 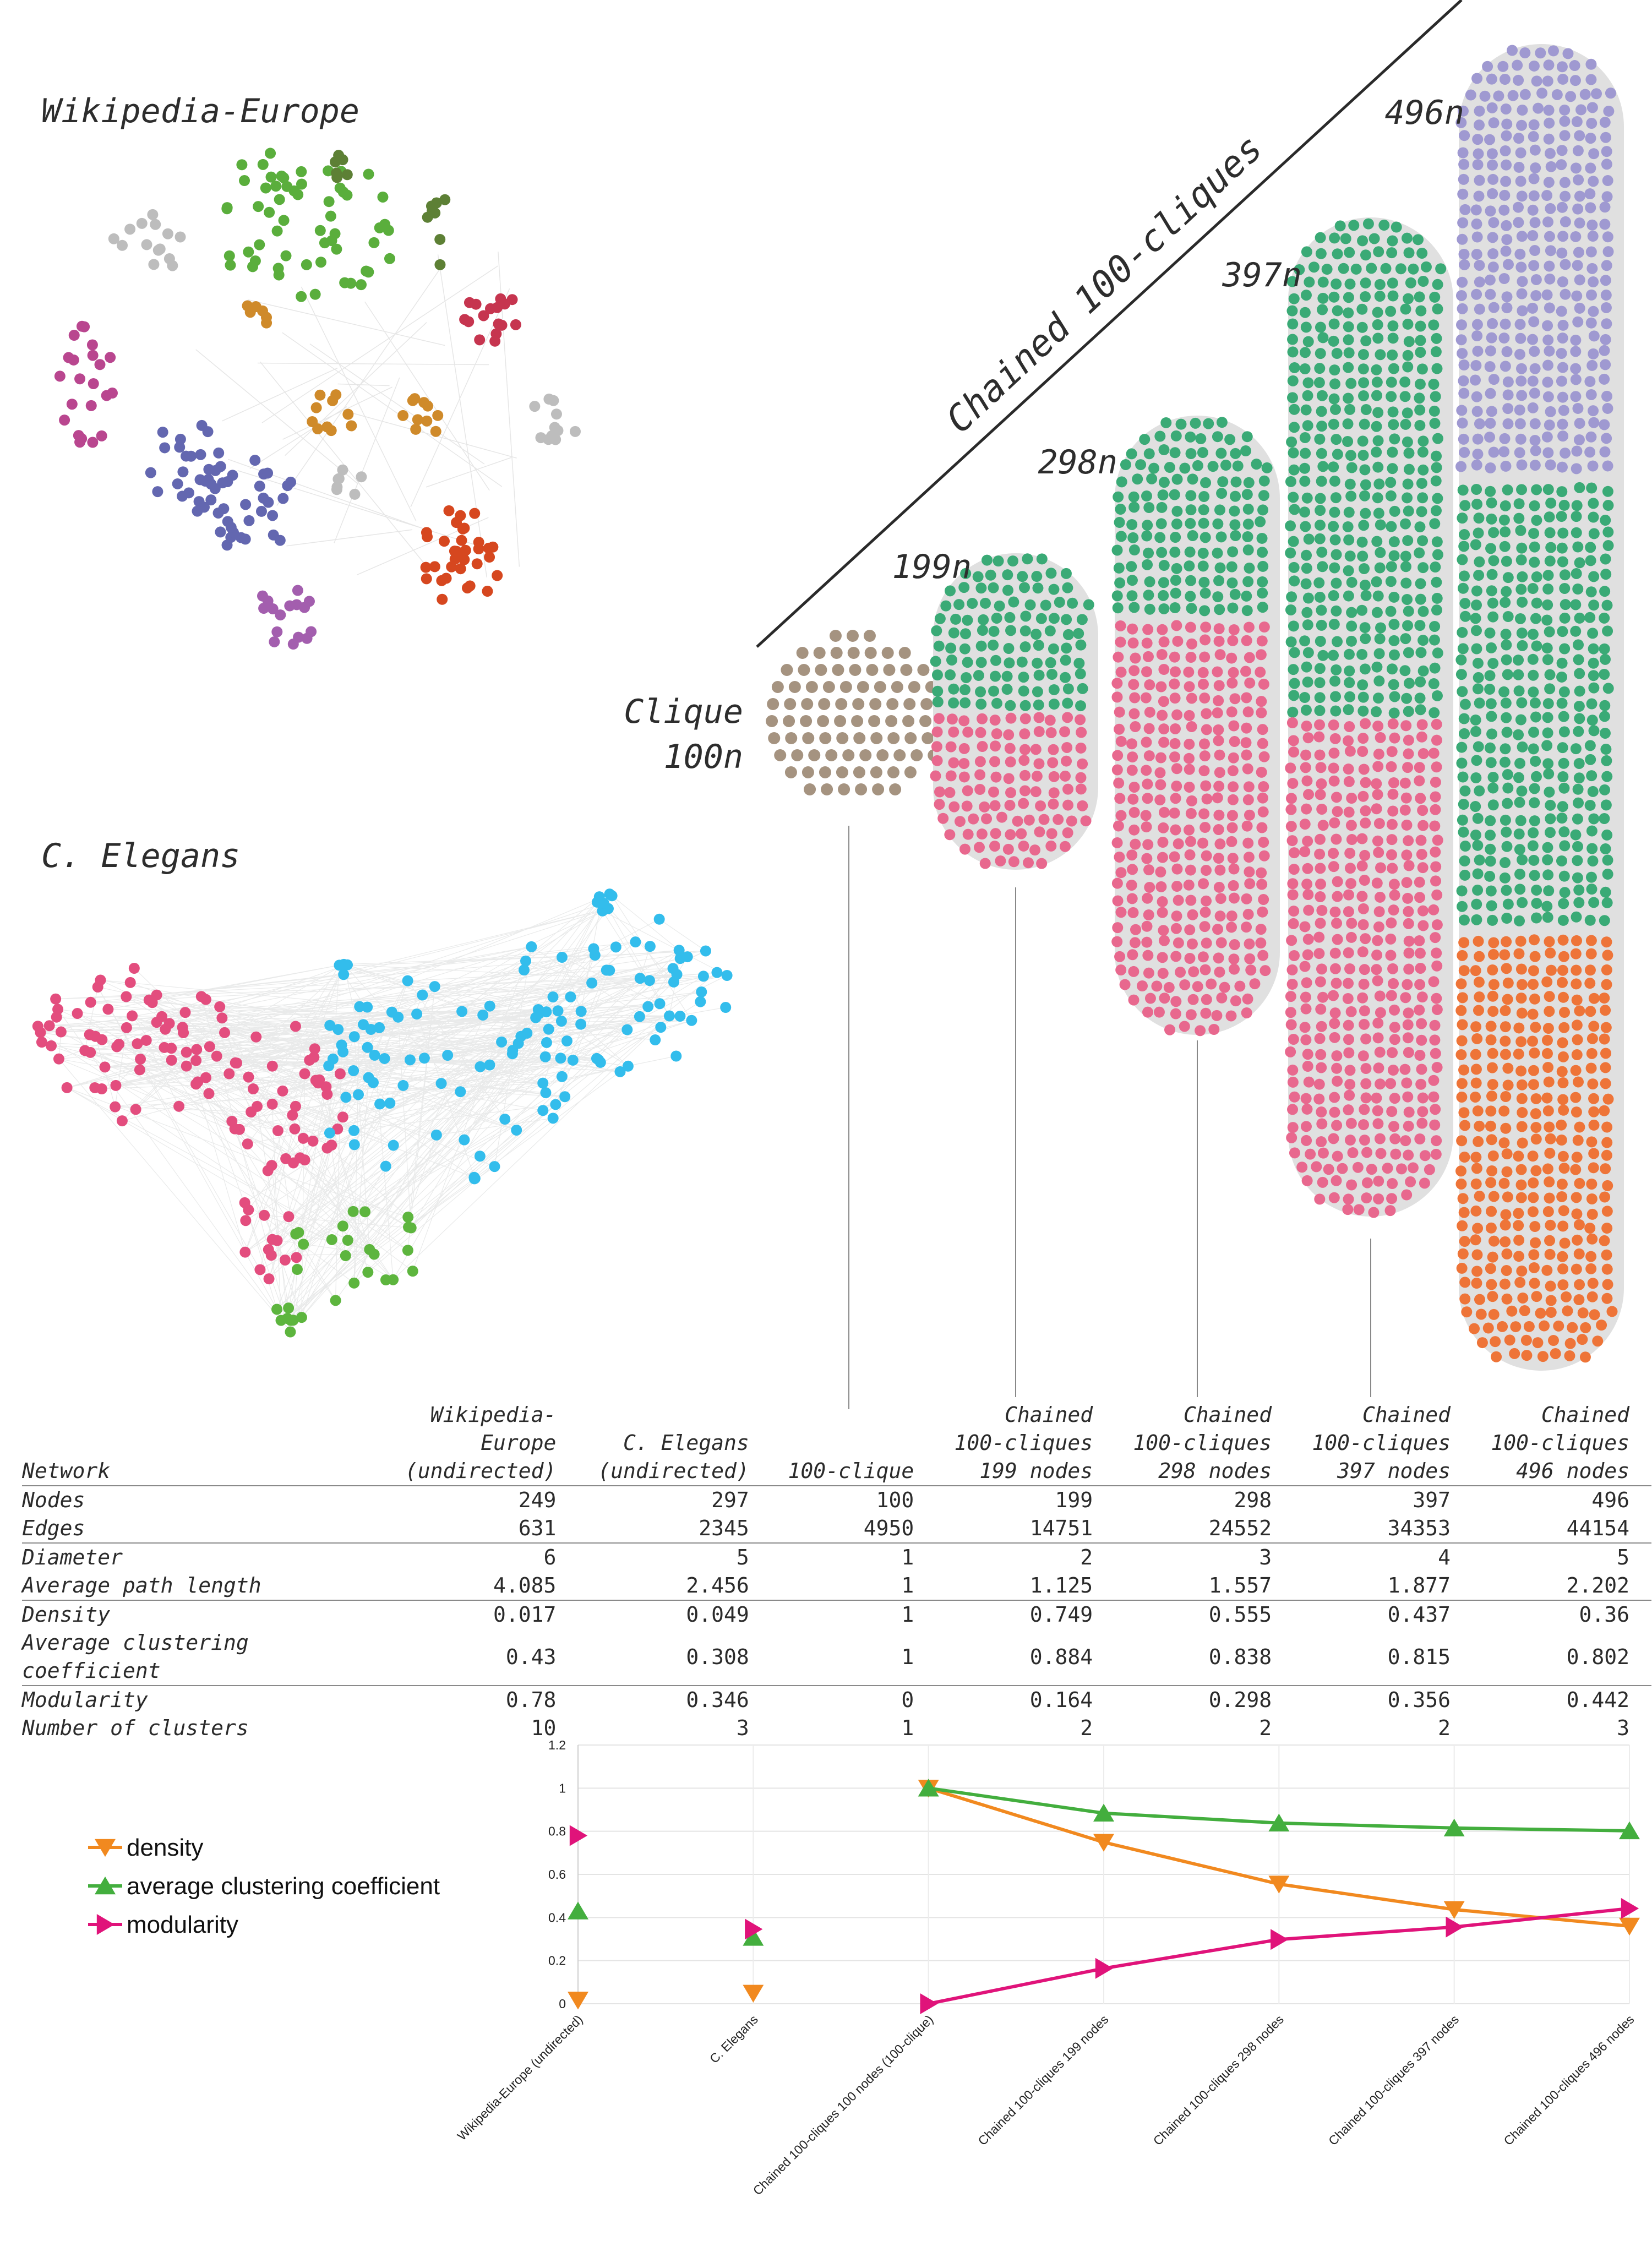 I want to click on label-298n: 298n, so click(x=1078, y=462).